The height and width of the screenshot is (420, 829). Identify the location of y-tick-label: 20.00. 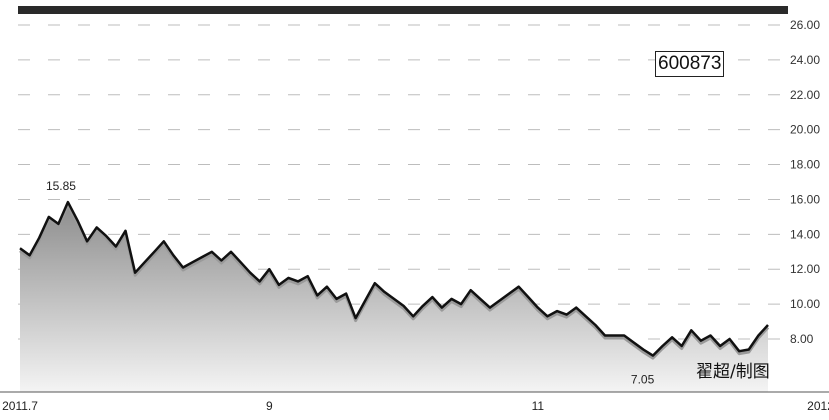
(805, 130).